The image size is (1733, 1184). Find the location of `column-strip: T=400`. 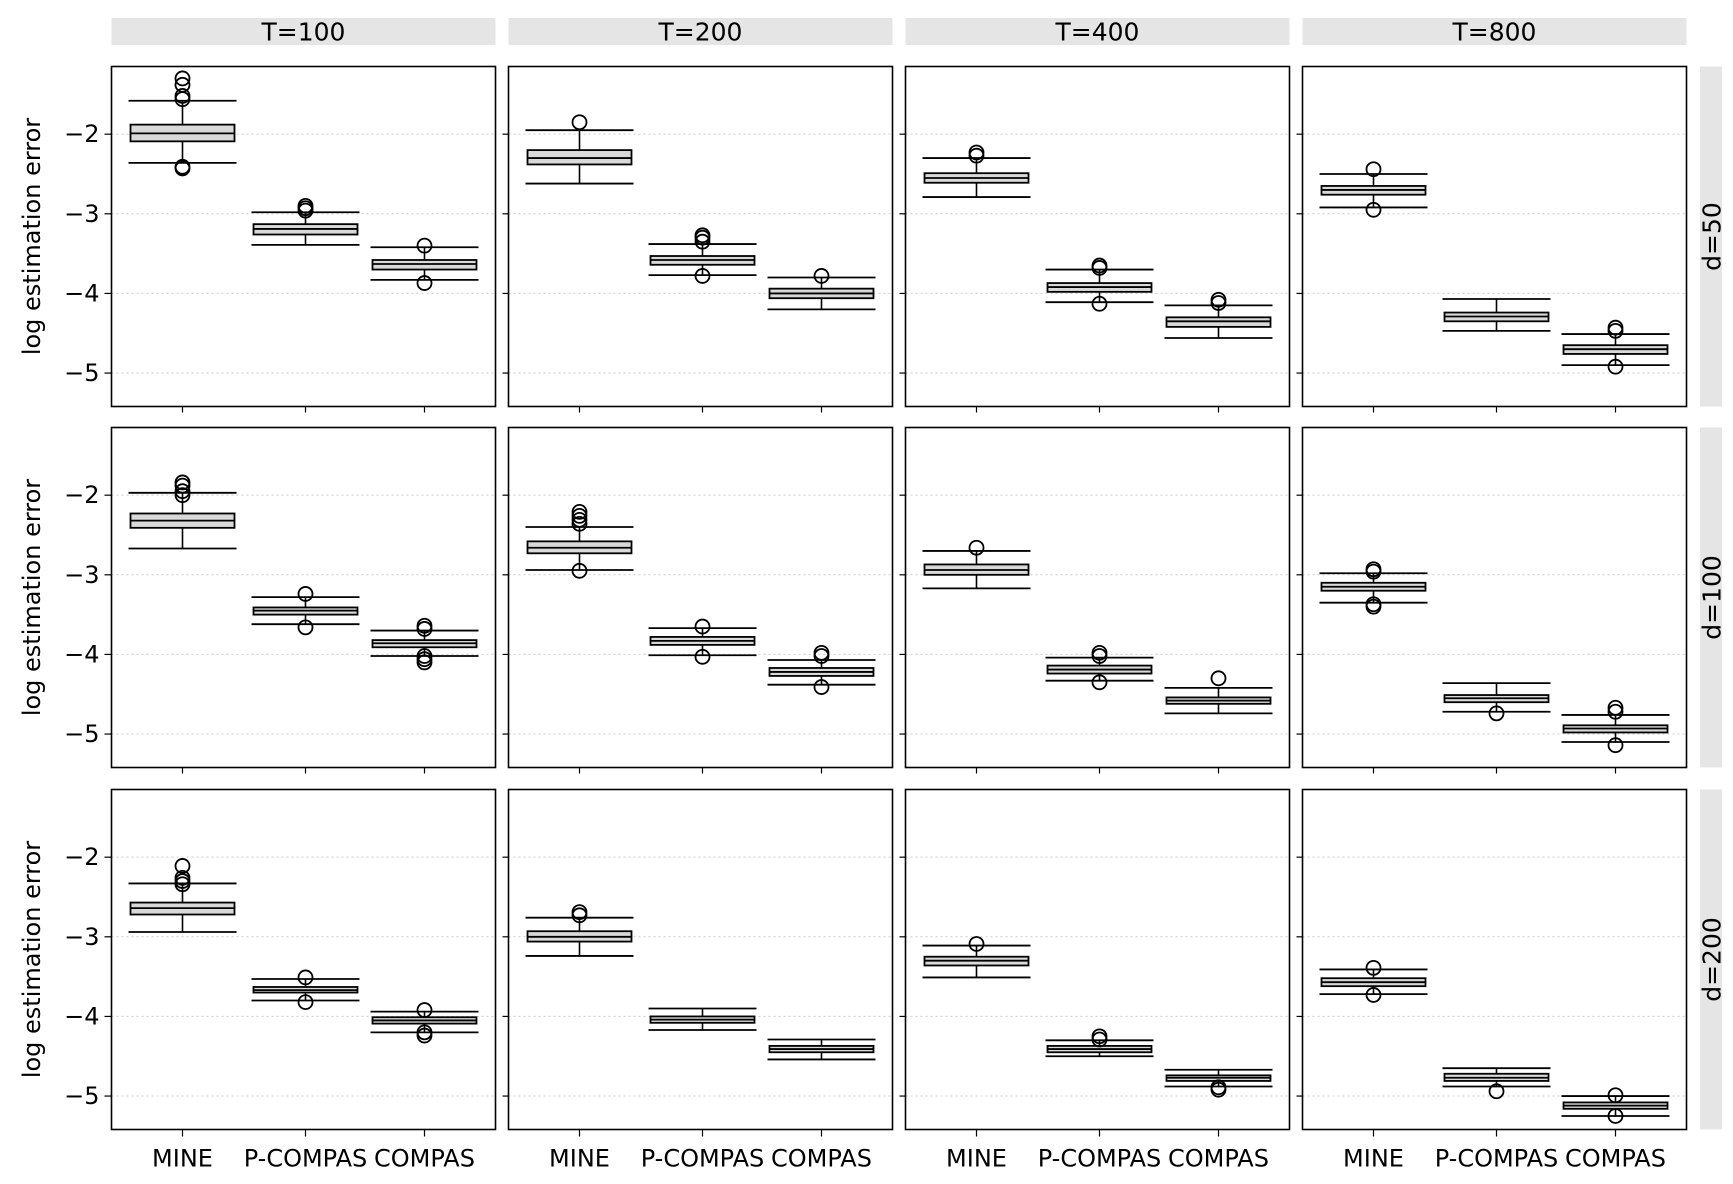

column-strip: T=400 is located at coordinates (1097, 32).